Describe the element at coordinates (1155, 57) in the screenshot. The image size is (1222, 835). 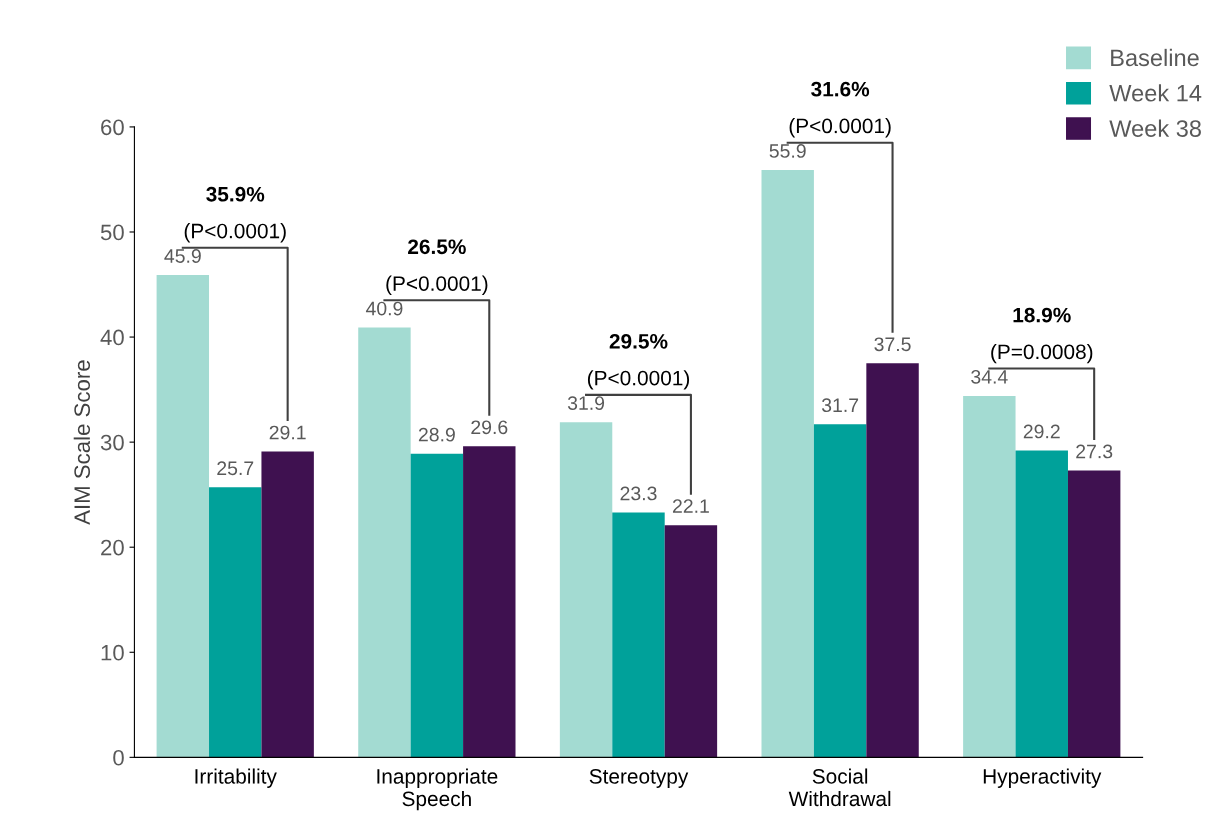
I see `legend-label: Baseline` at that location.